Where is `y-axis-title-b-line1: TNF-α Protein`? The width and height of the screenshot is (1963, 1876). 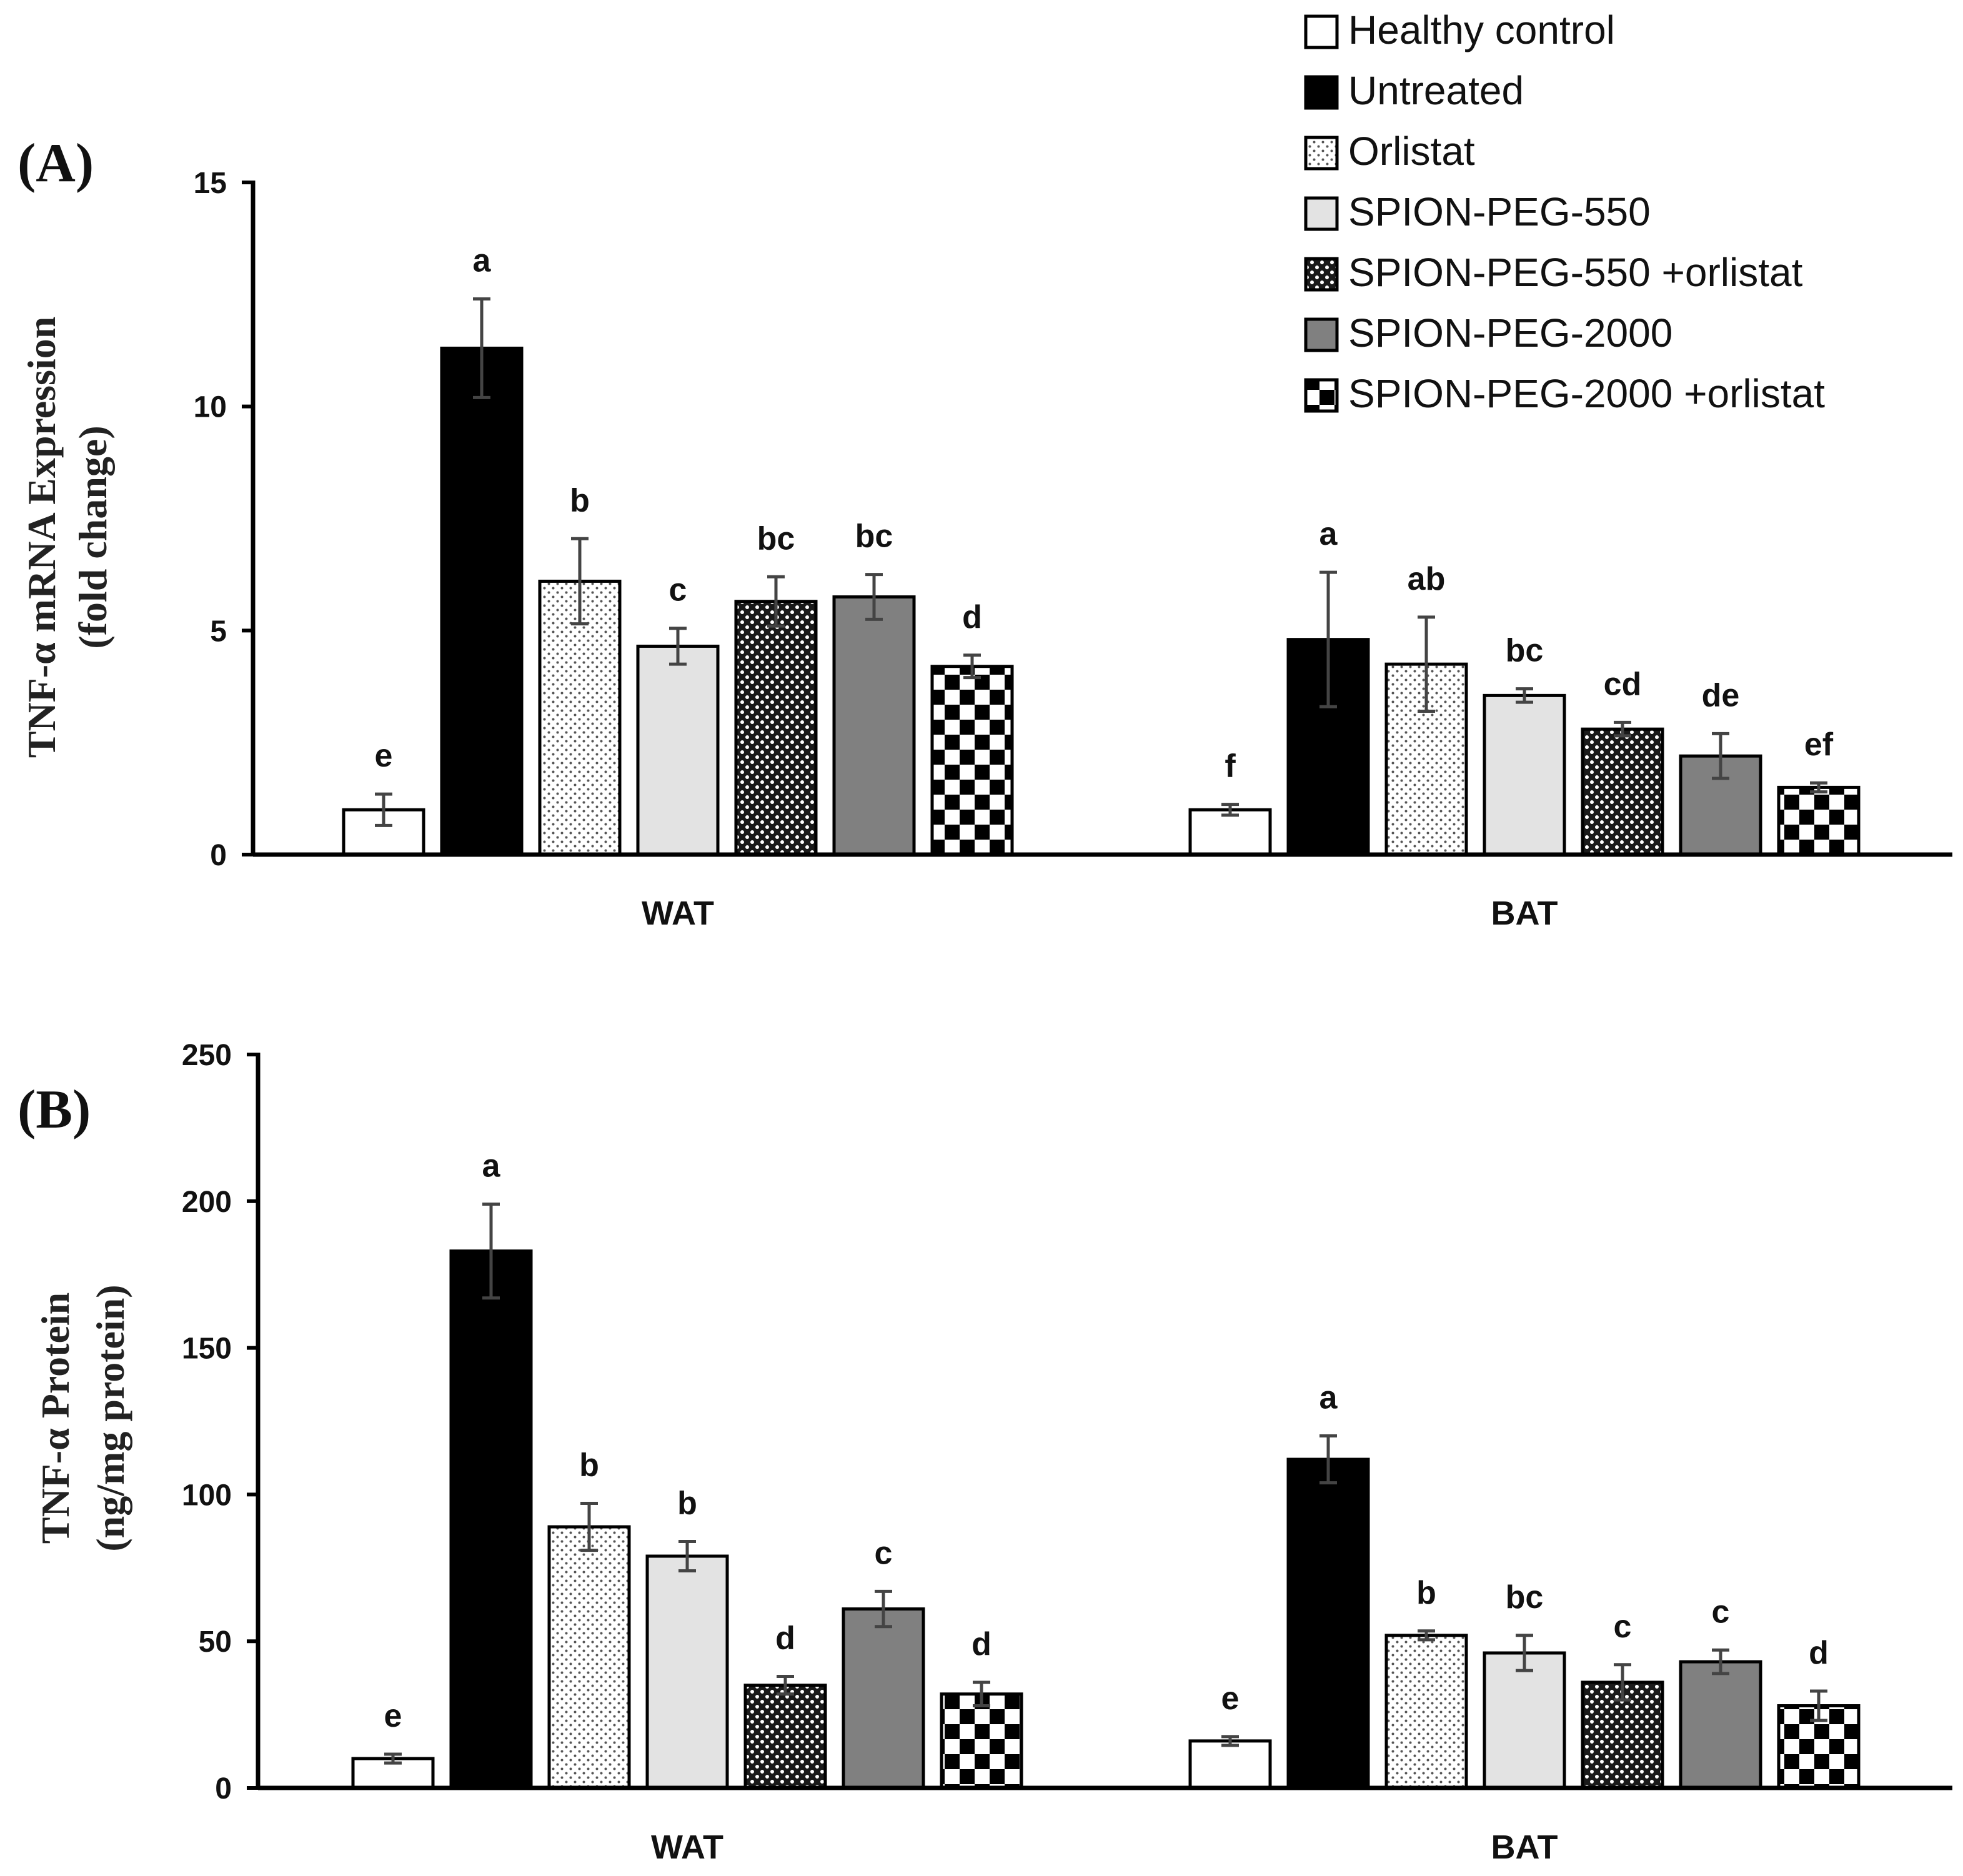
y-axis-title-b-line1: TNF-α Protein is located at coordinates (55, 1418).